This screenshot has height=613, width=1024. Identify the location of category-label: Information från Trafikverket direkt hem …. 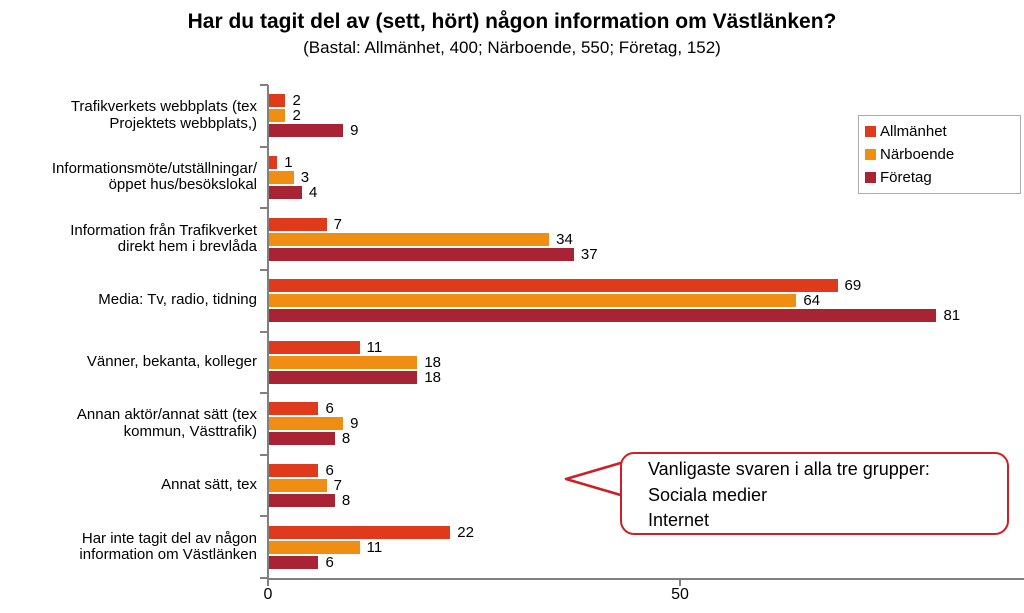
(163, 238).